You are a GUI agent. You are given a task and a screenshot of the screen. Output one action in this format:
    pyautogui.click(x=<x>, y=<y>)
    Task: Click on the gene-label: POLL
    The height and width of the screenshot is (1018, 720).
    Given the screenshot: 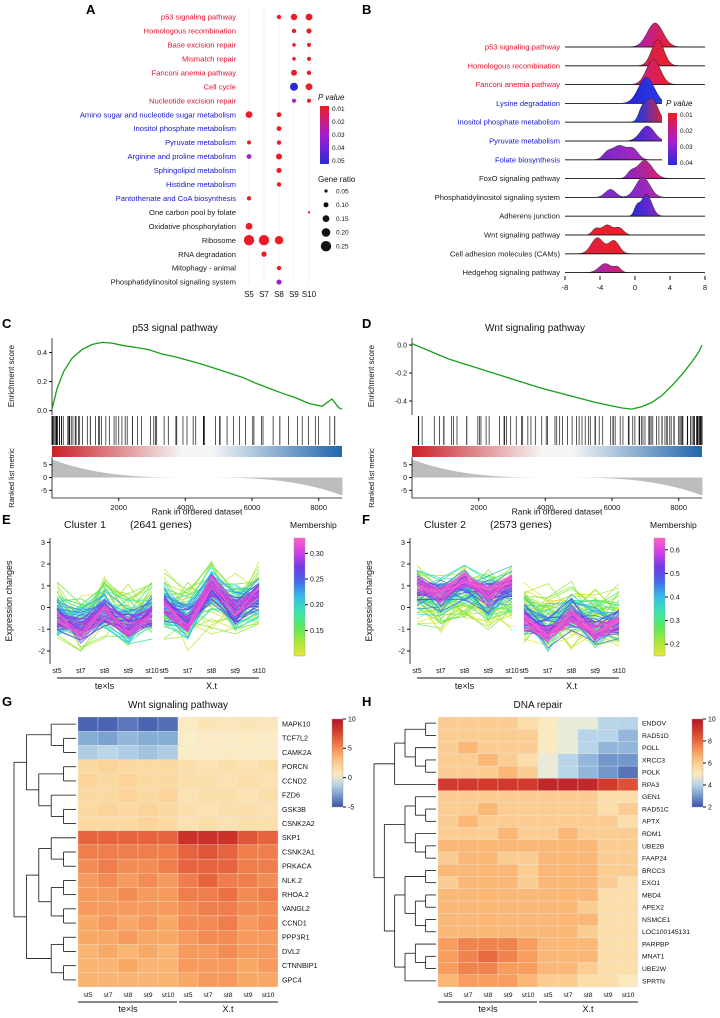 What is the action you would take?
    pyautogui.click(x=651, y=748)
    